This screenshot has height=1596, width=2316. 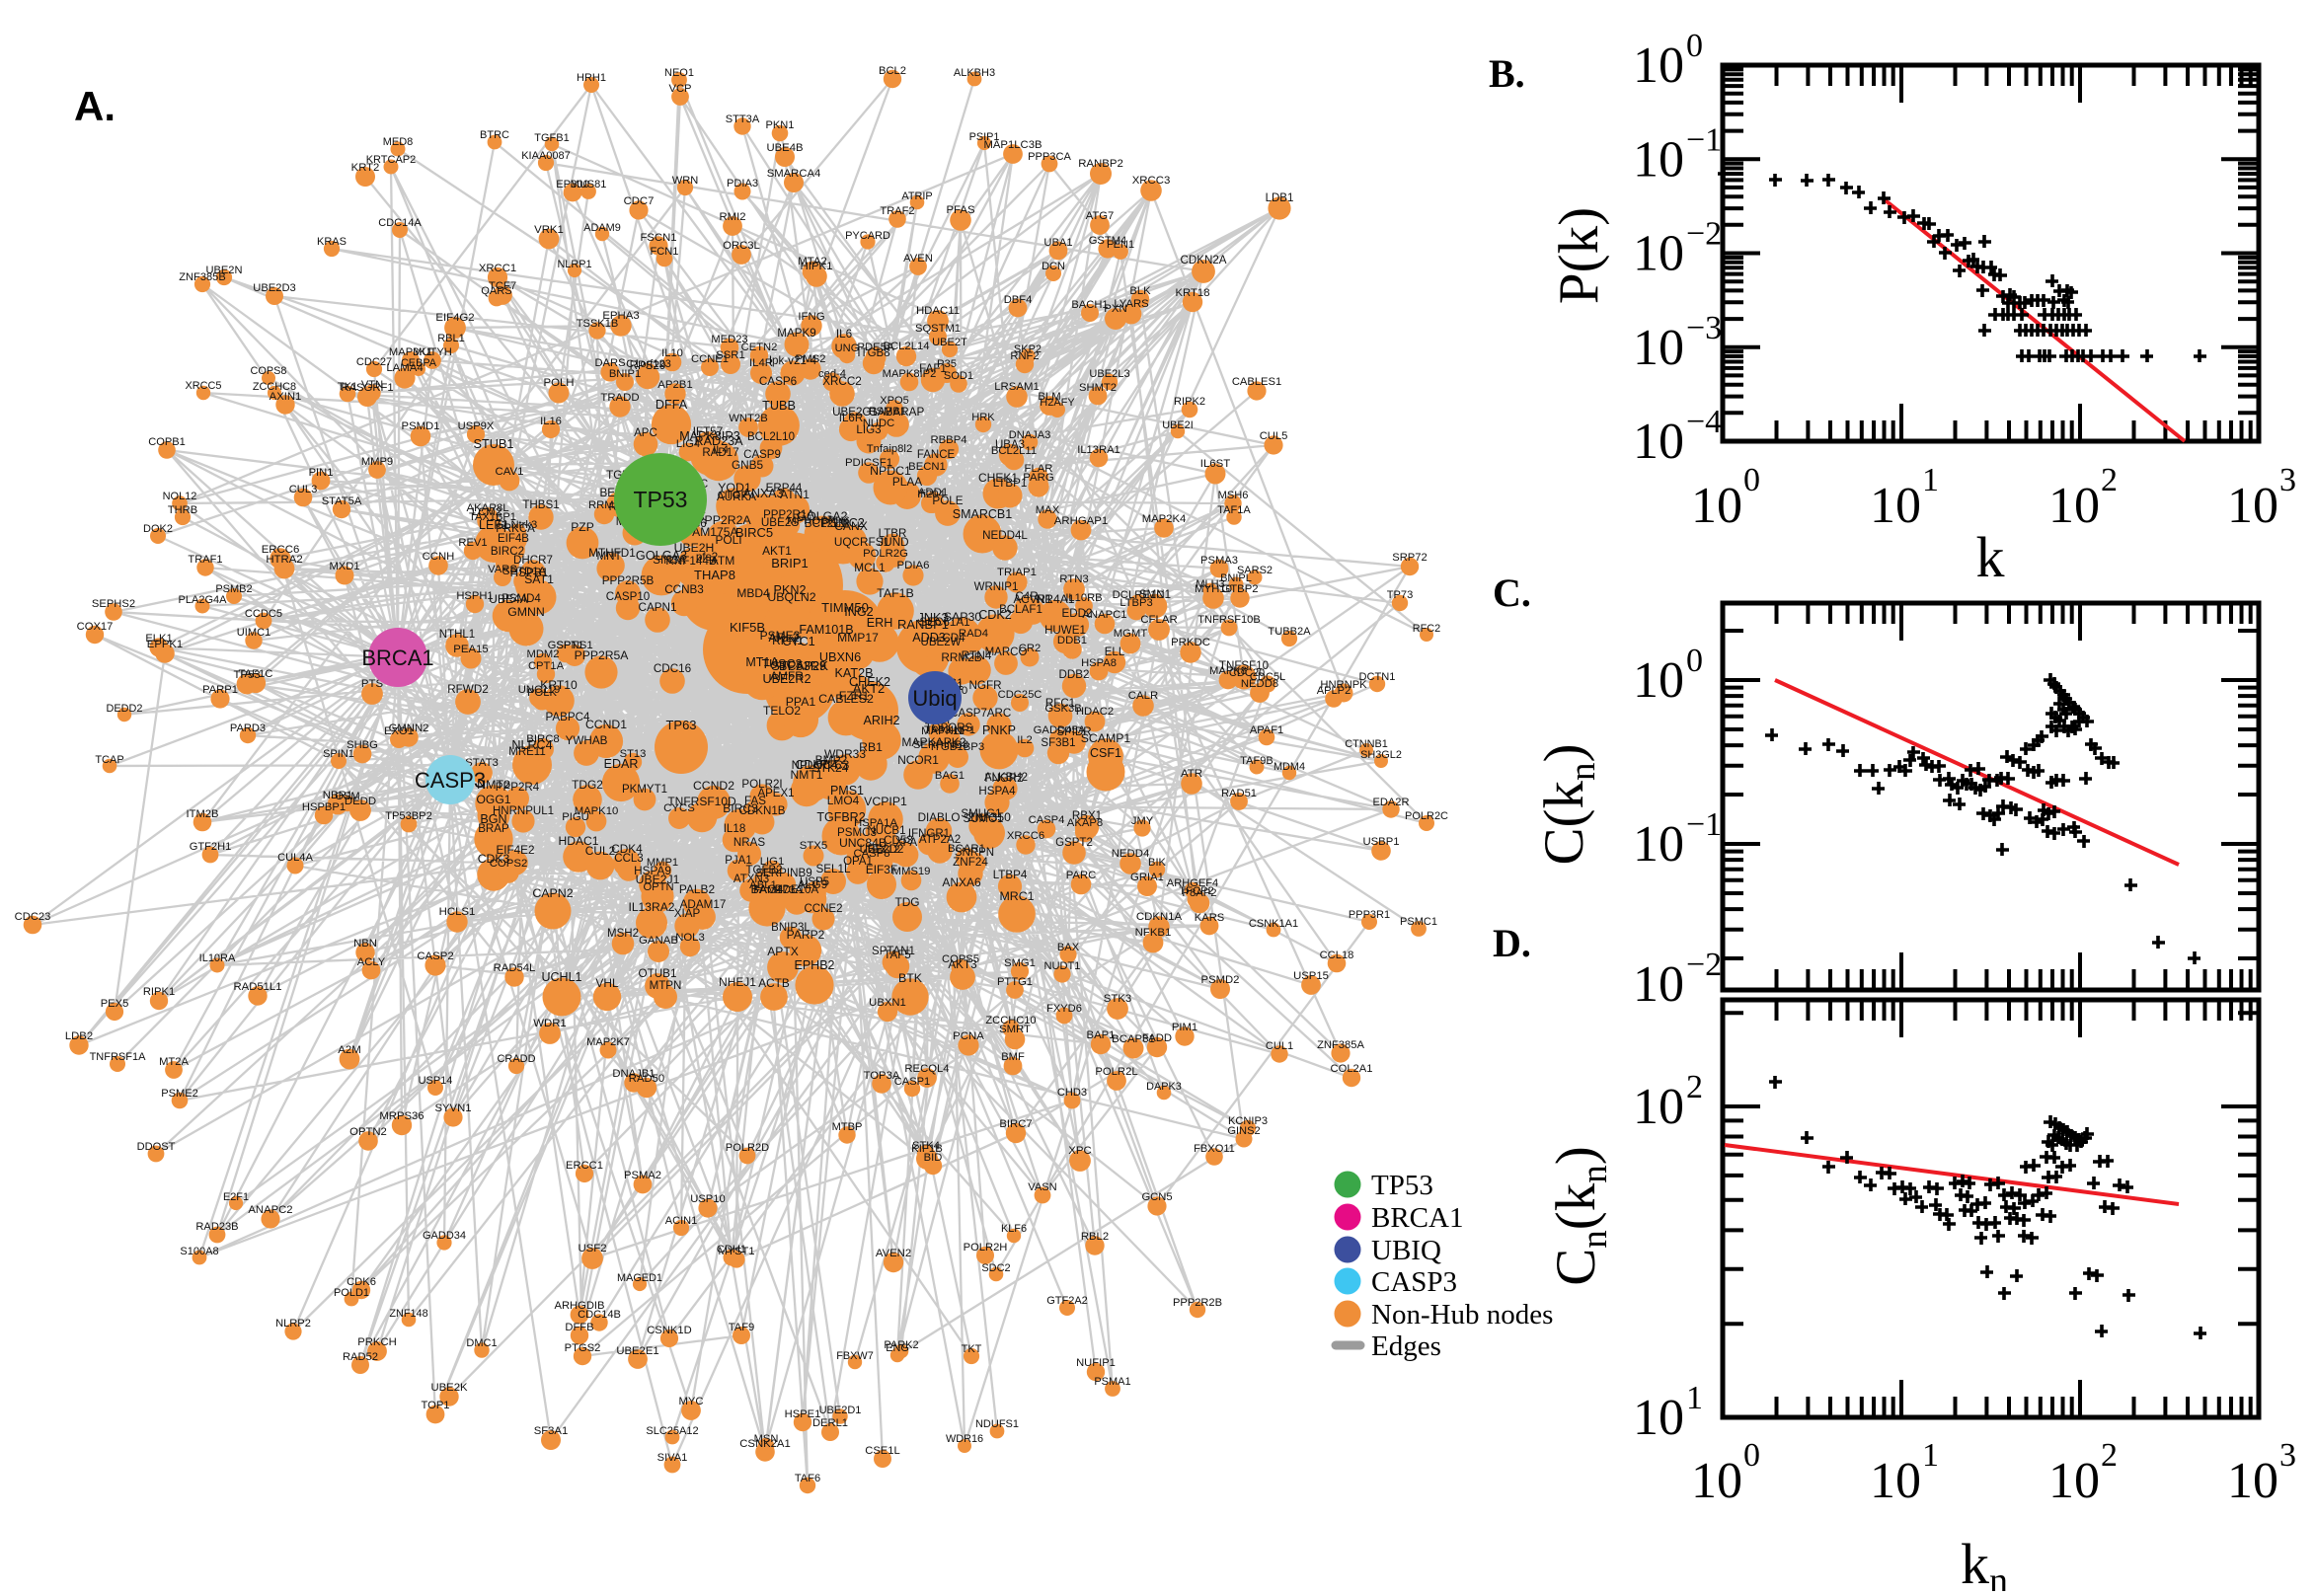 What do you see at coordinates (274, 387) in the screenshot?
I see `svg-text: ZCCHC8` at bounding box center [274, 387].